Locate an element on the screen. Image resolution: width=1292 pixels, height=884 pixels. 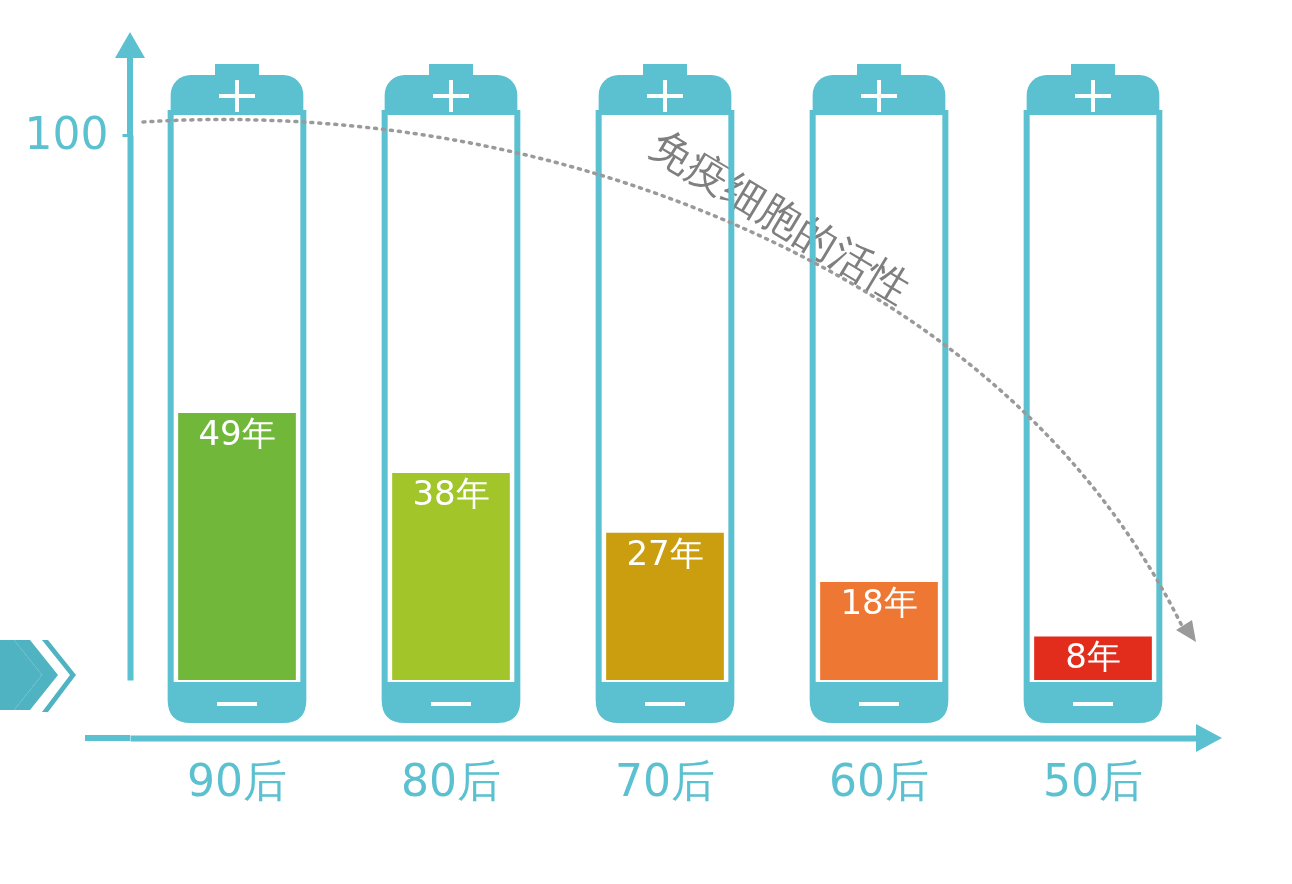
data-label: 18年 is located at coordinates (879, 601).